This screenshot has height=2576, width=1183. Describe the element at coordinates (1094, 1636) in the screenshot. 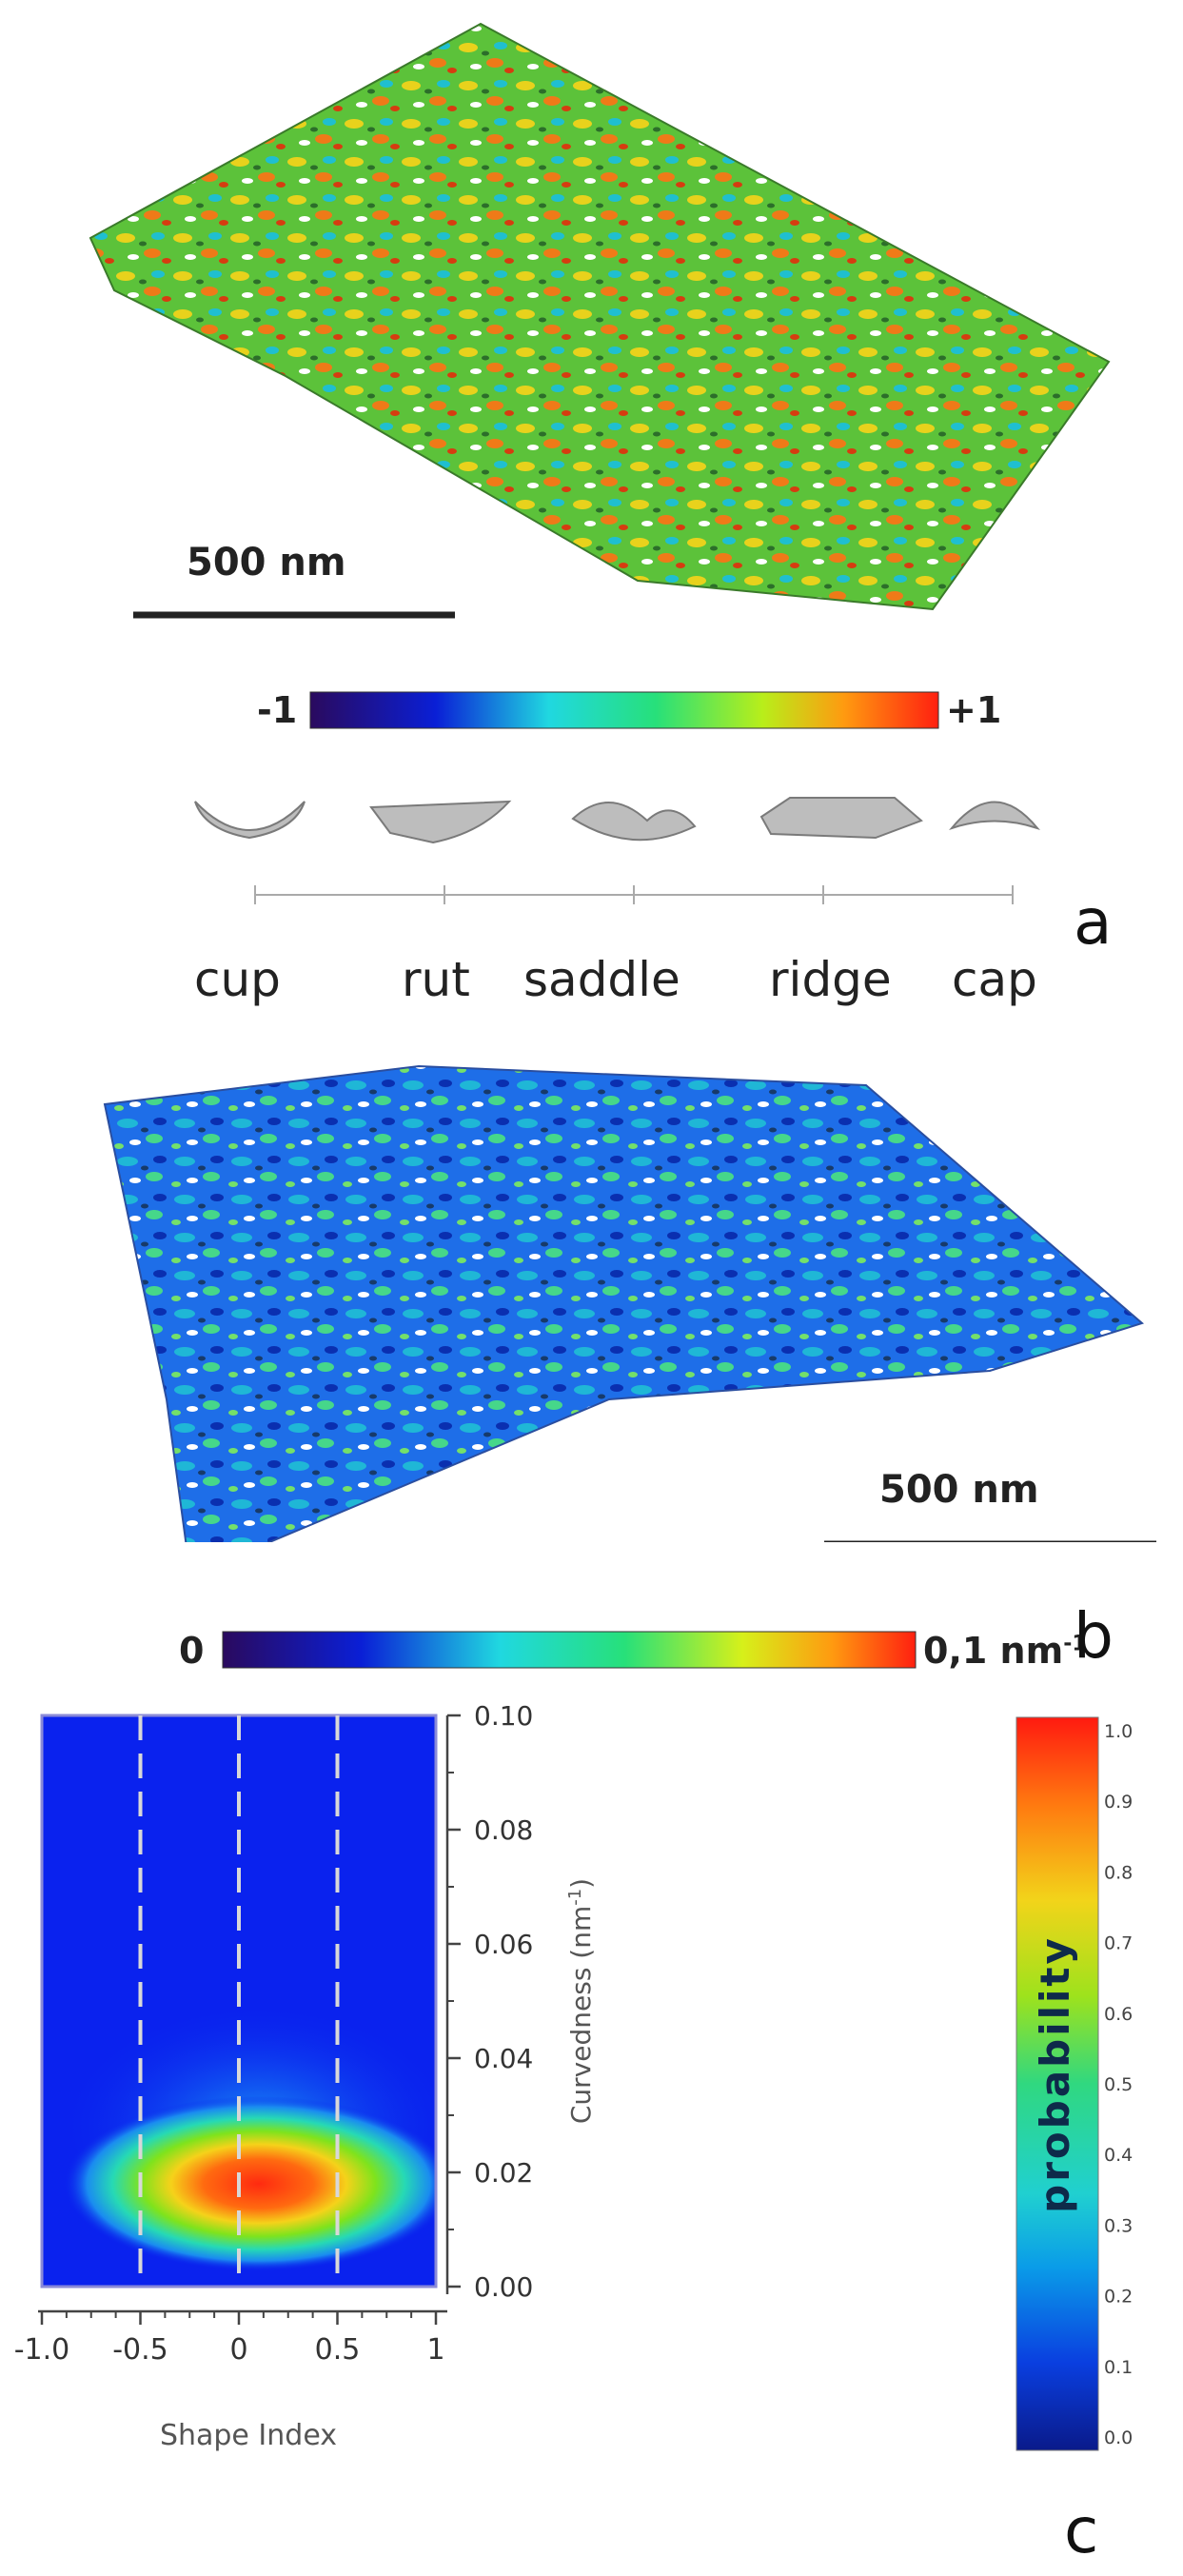

I see `panel-letter-b: b` at that location.